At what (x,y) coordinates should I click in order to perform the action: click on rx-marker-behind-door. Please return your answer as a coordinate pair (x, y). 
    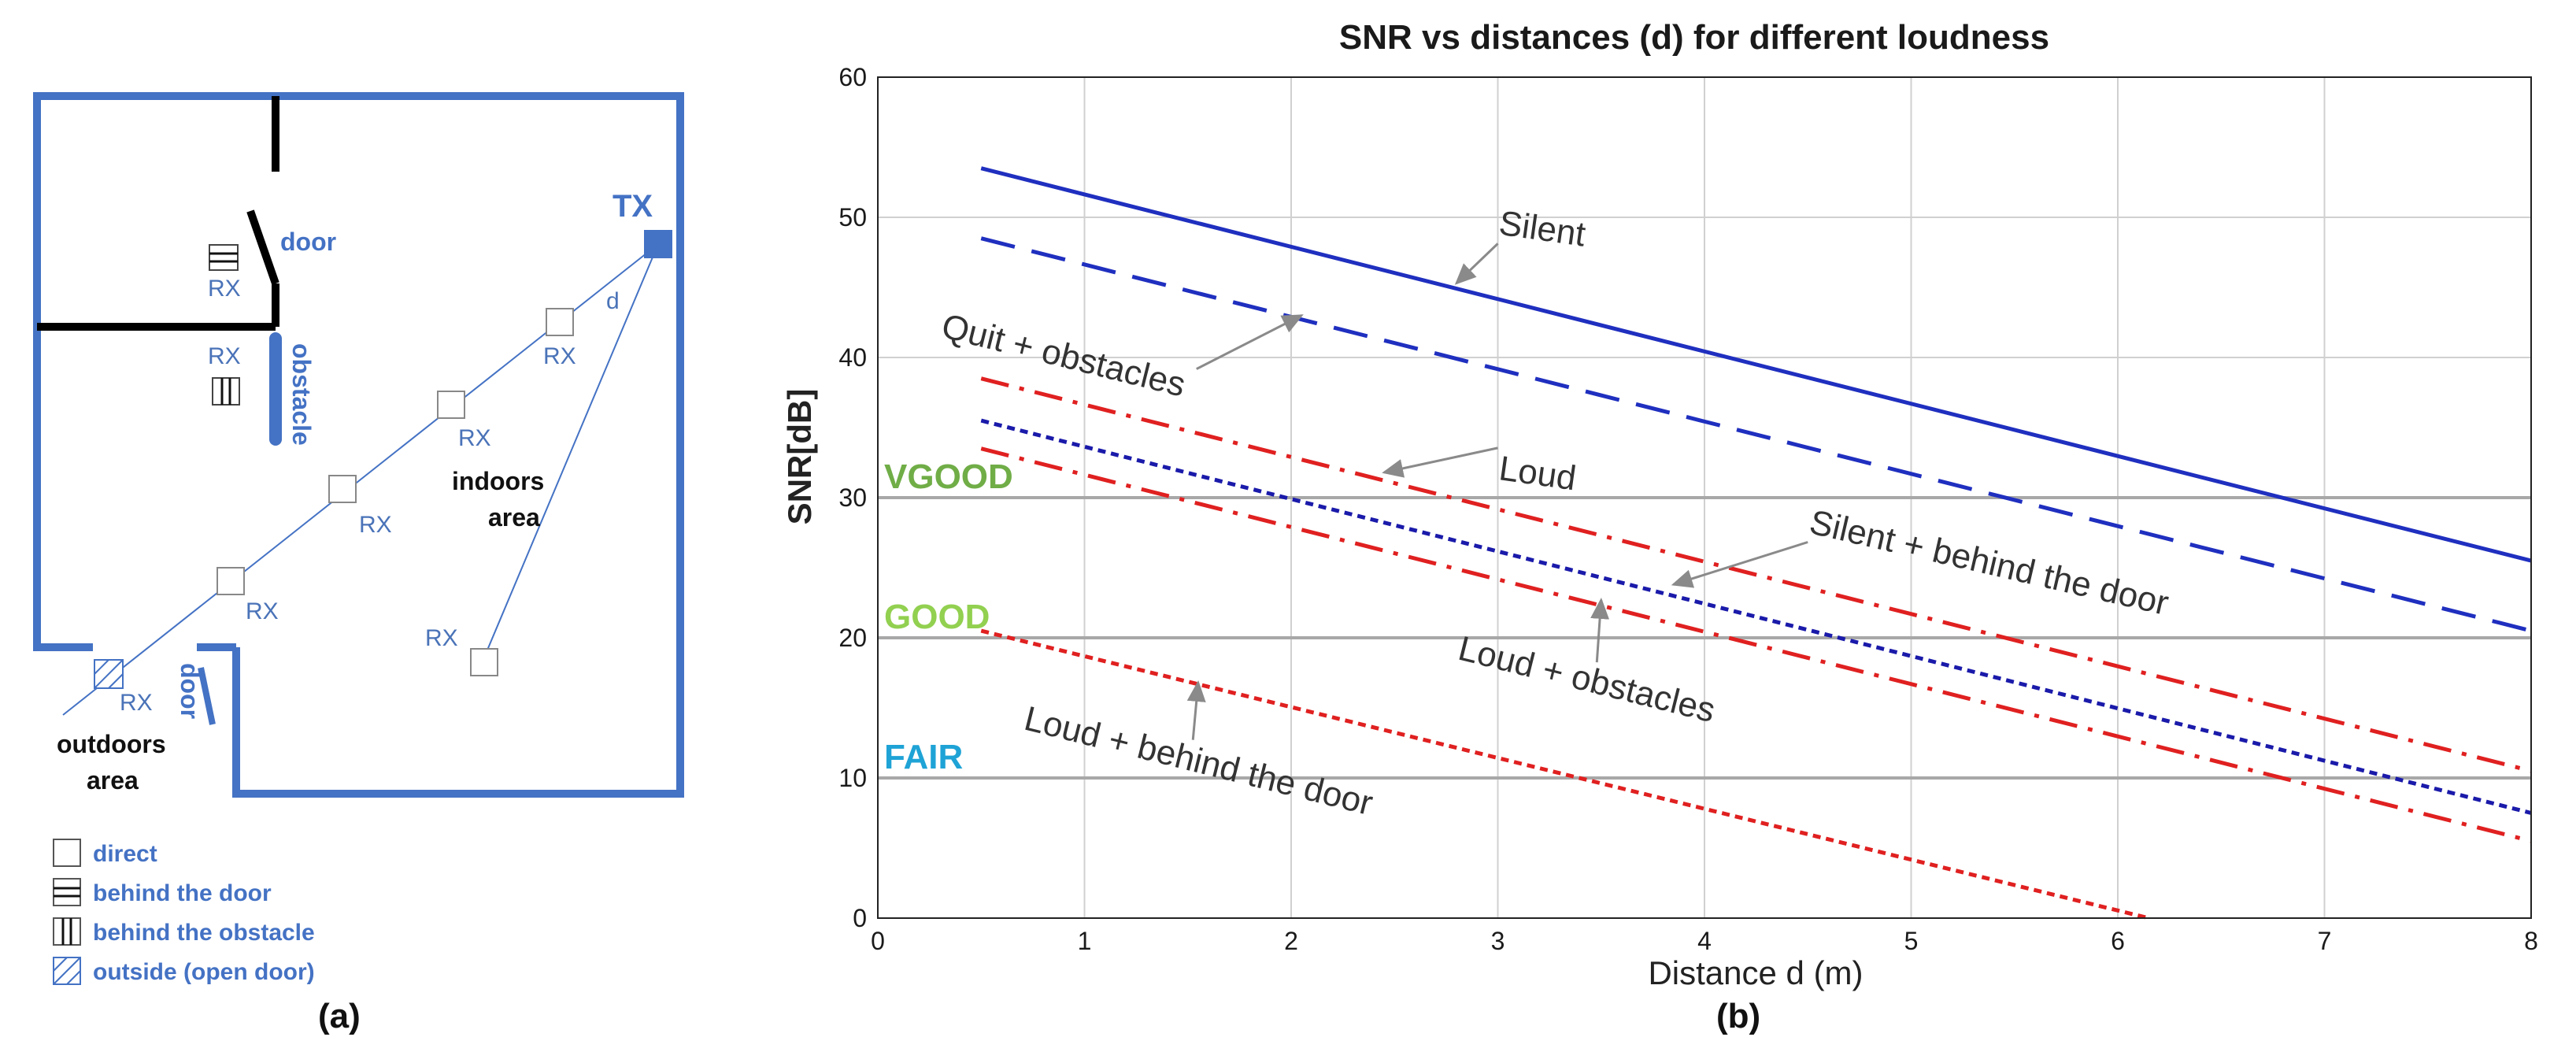
    Looking at the image, I should click on (224, 257).